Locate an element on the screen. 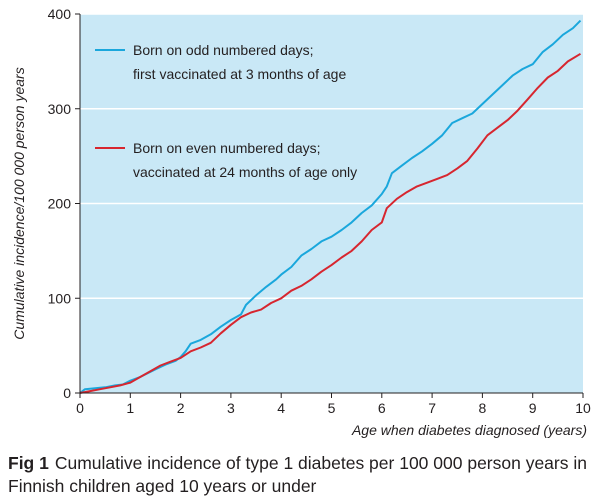  x-tick-label: 7 is located at coordinates (432, 408).